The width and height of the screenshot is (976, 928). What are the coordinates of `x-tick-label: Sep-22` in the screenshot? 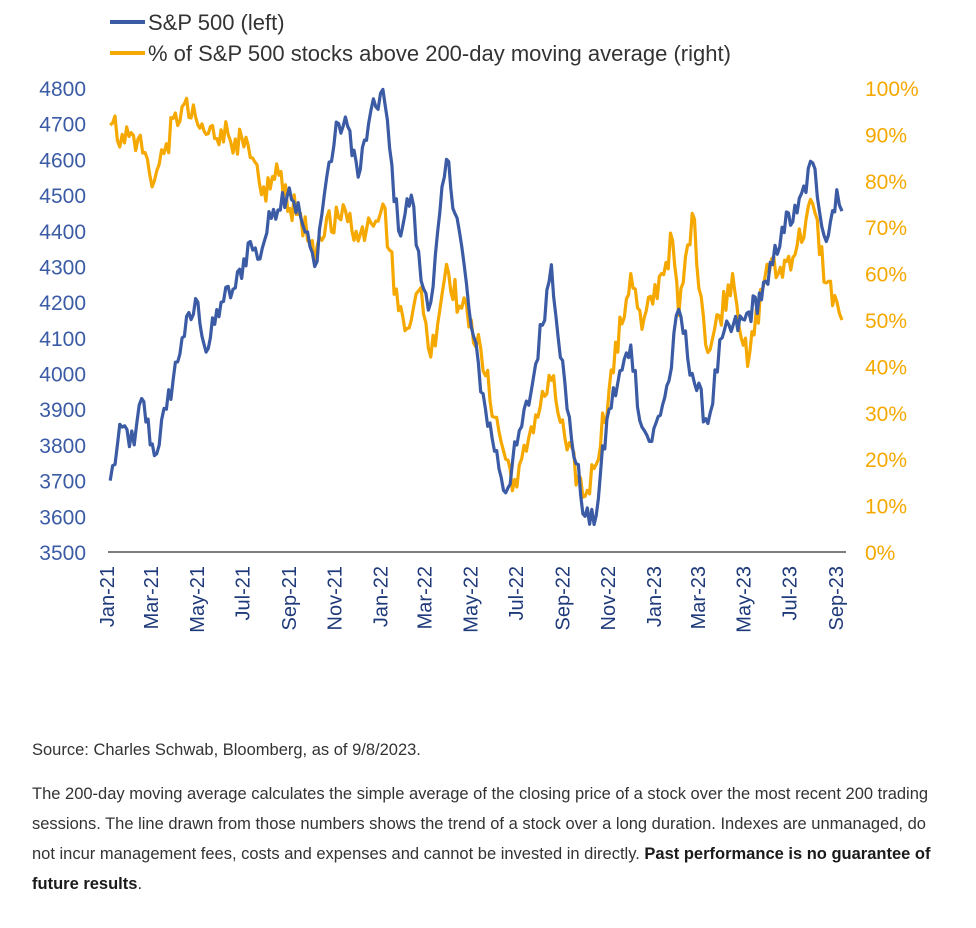 It's located at (563, 598).